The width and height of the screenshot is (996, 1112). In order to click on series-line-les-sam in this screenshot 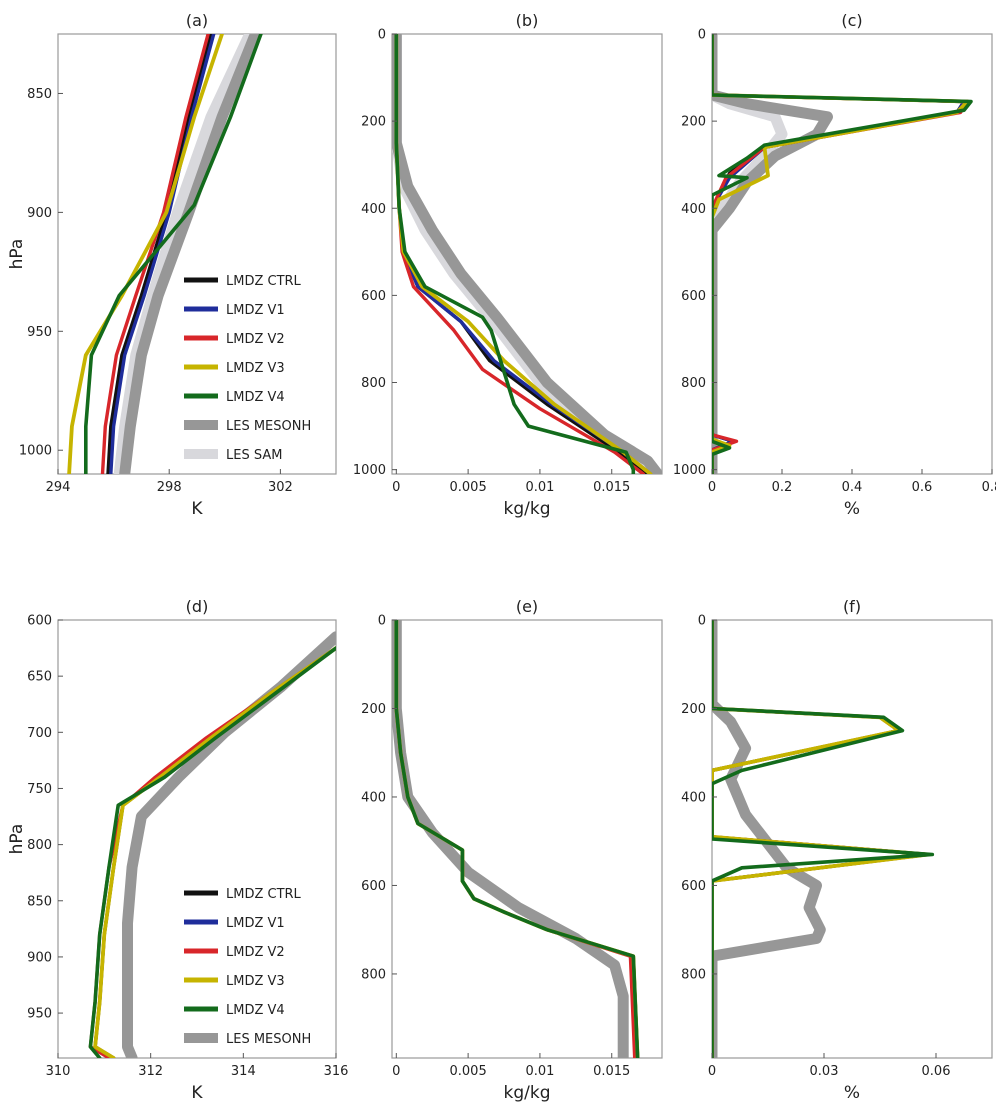, I will do `click(527, 254)`.